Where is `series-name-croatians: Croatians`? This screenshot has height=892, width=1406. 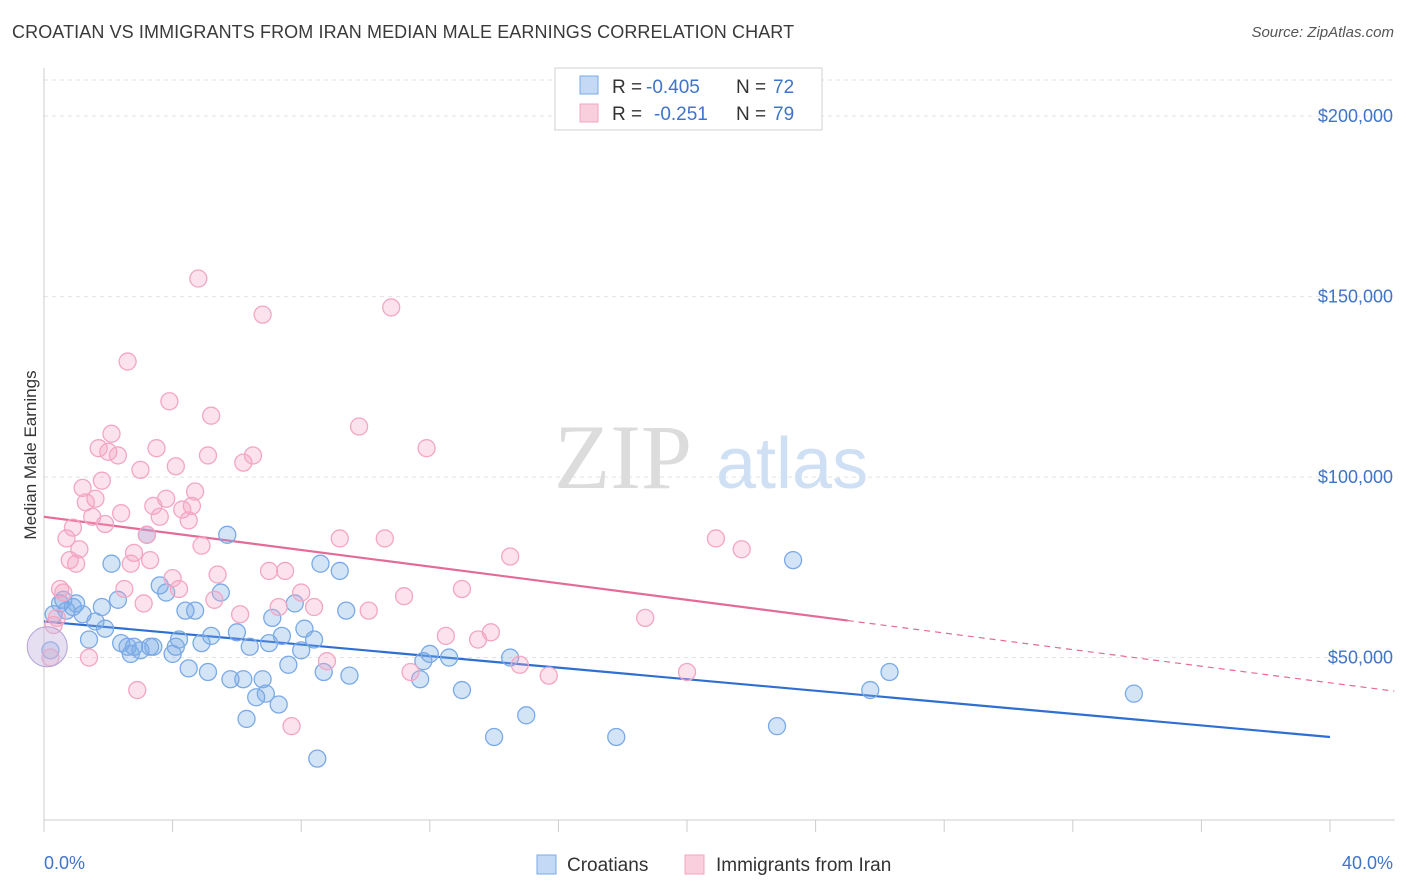 series-name-croatians: Croatians is located at coordinates (607, 865).